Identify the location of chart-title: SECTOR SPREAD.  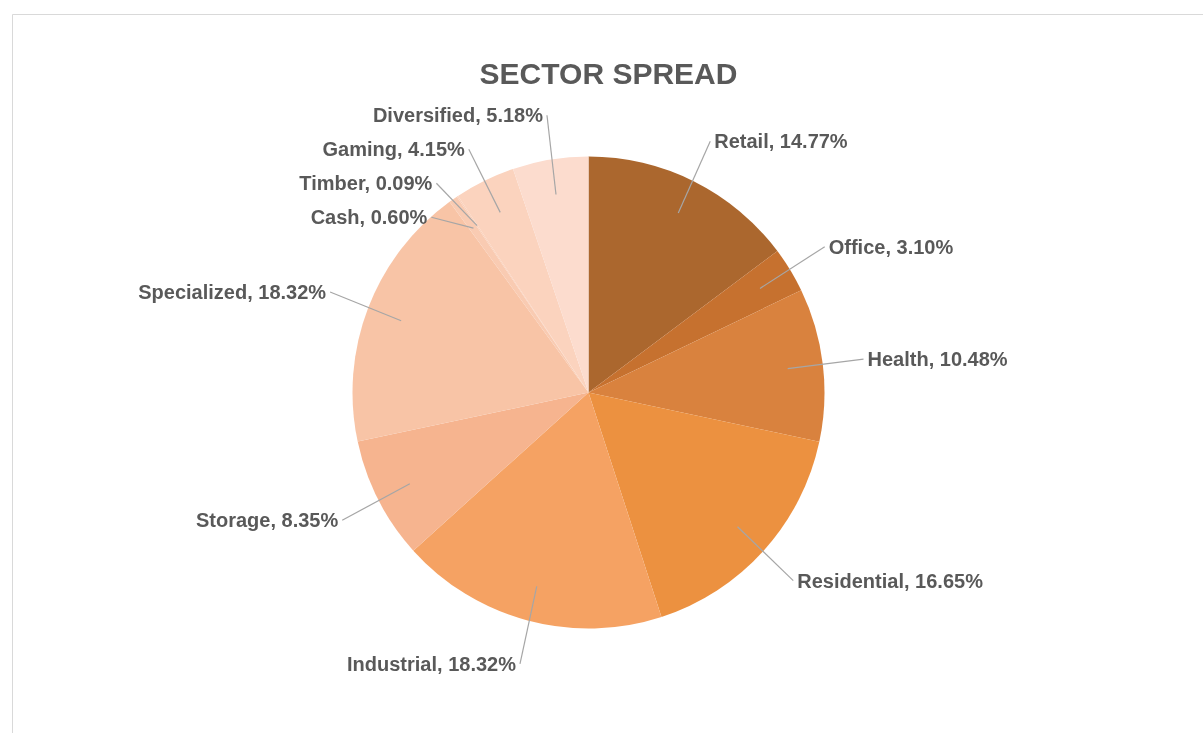
(608, 73).